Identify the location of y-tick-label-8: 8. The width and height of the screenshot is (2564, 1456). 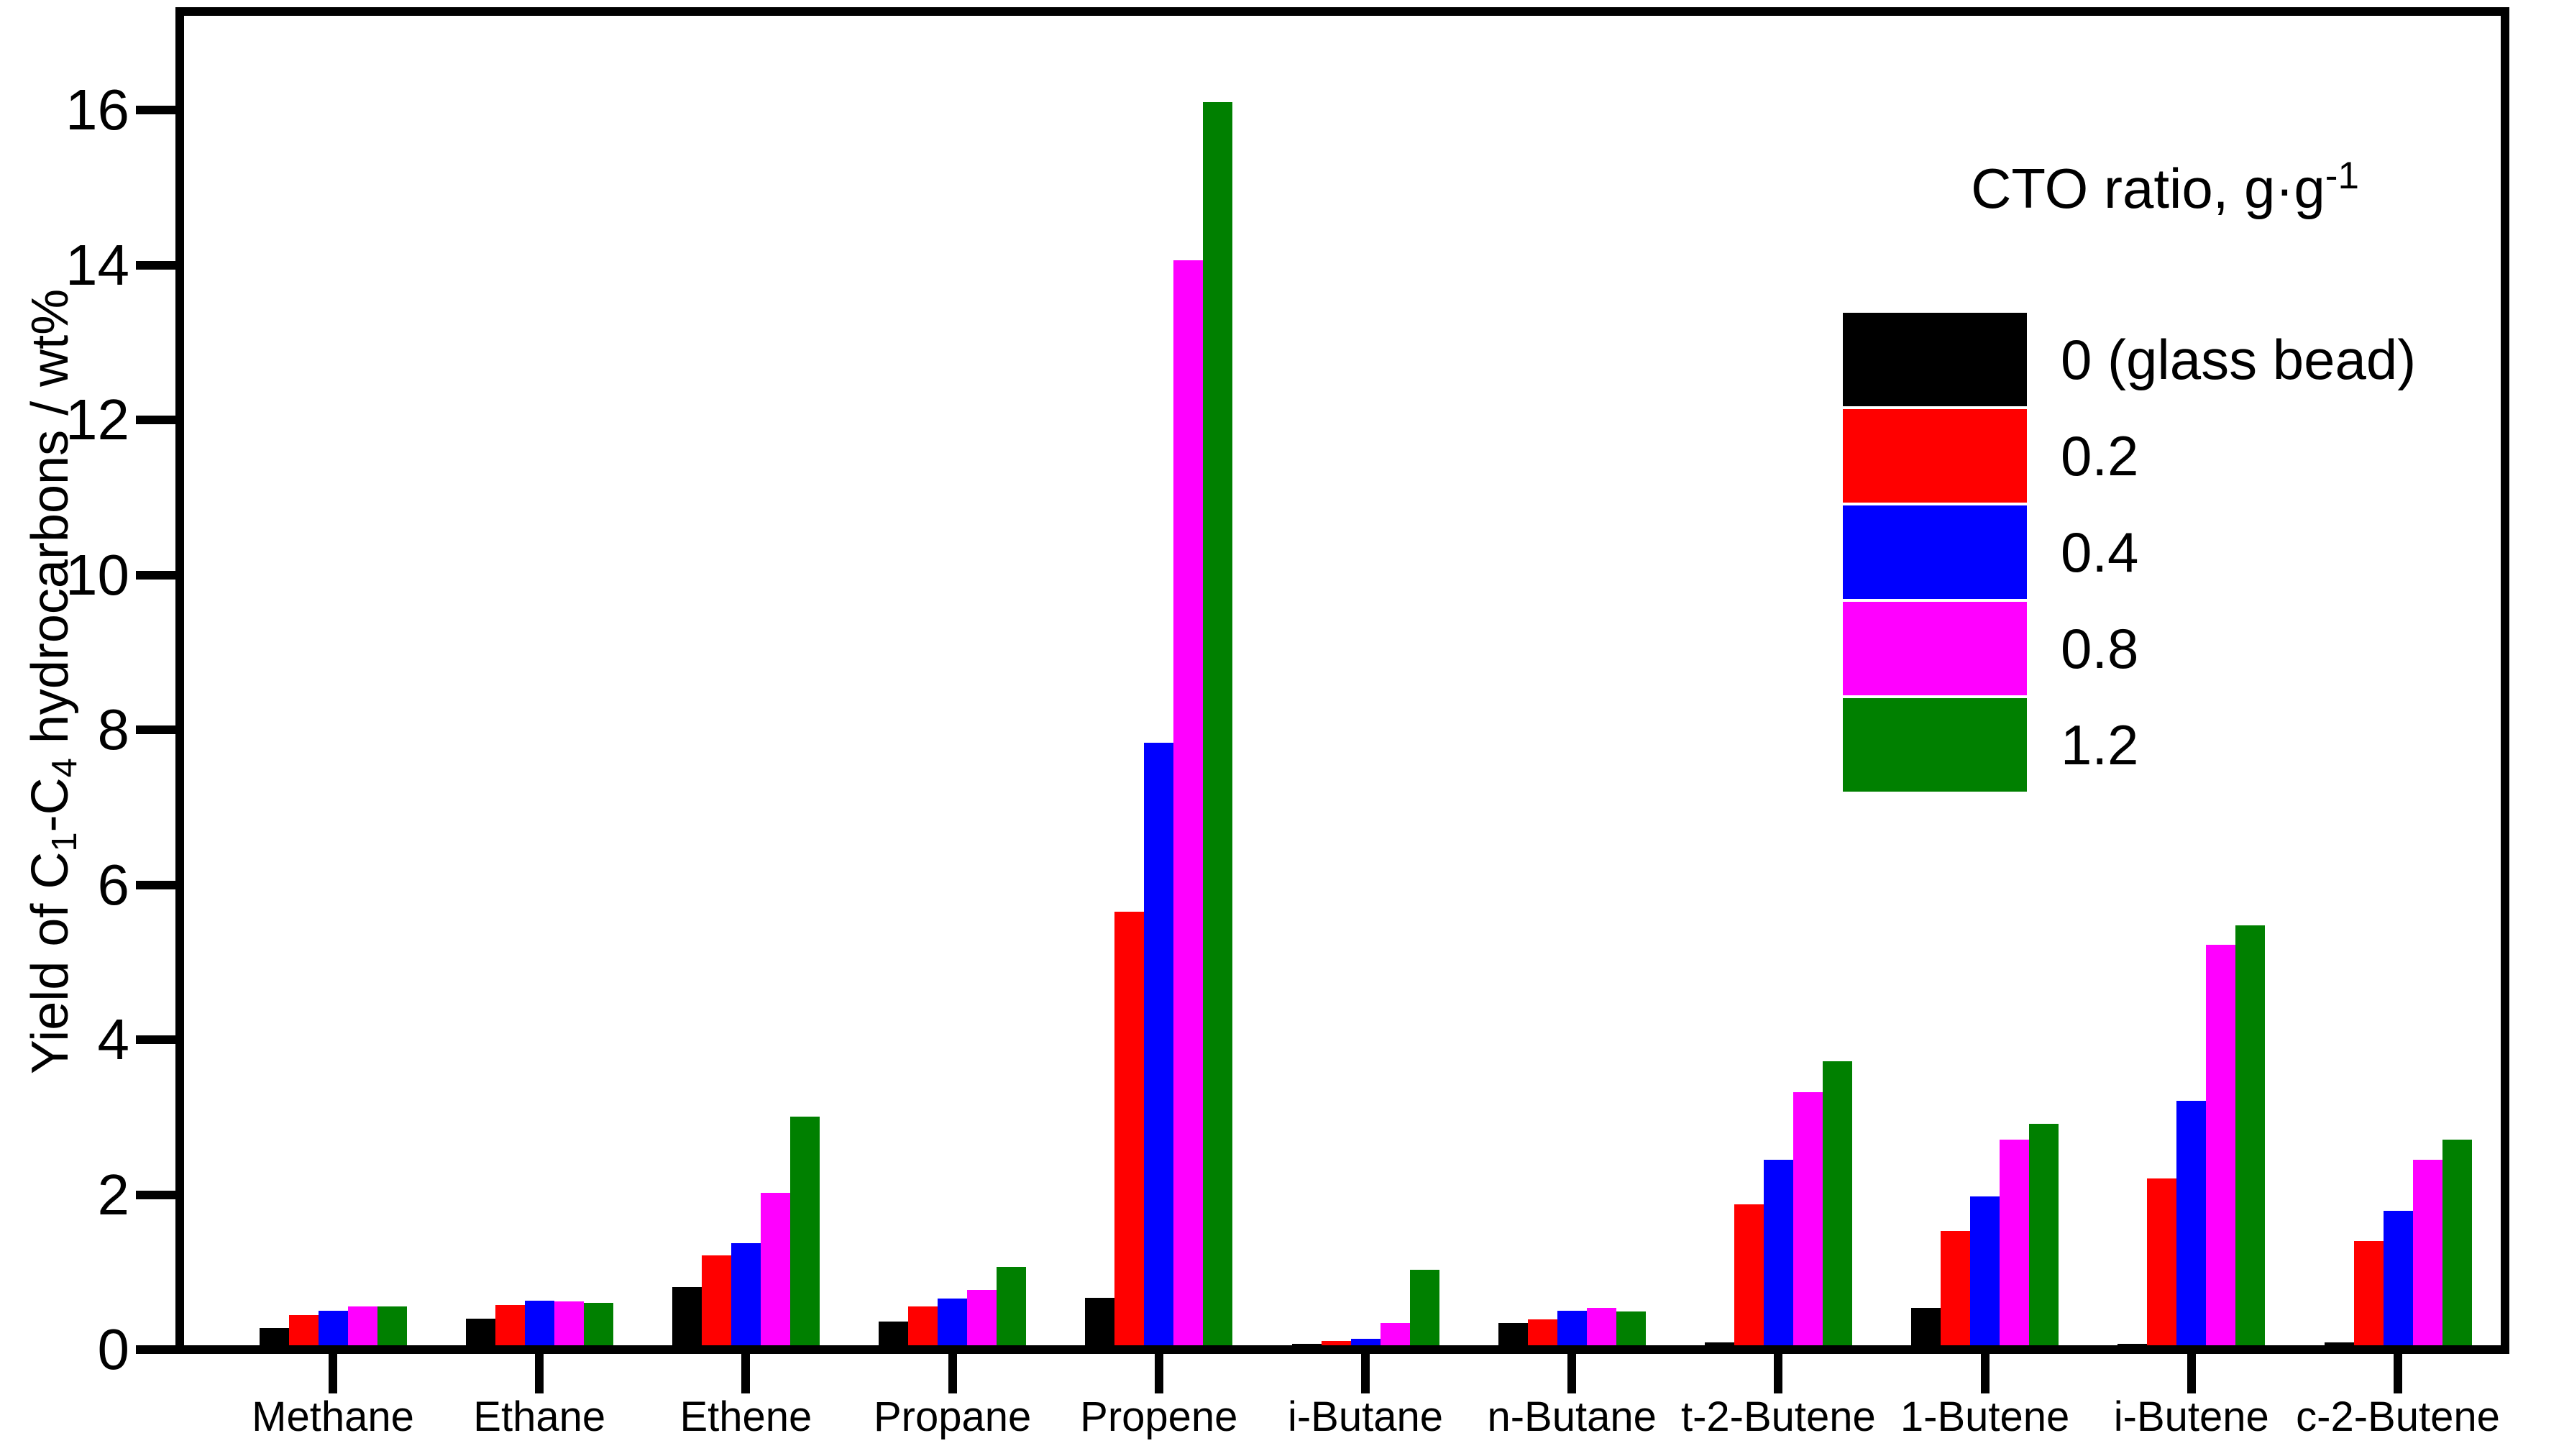
(113, 729).